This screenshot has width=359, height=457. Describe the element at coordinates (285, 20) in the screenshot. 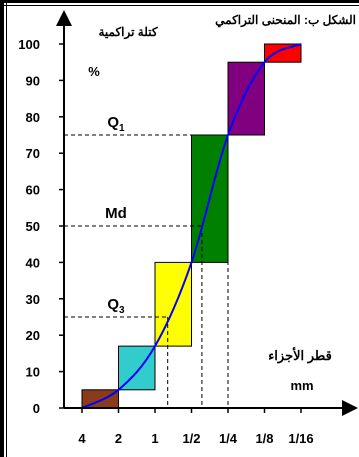

I see `chart-title: الشكل ب: المنحنى التراكمي` at that location.